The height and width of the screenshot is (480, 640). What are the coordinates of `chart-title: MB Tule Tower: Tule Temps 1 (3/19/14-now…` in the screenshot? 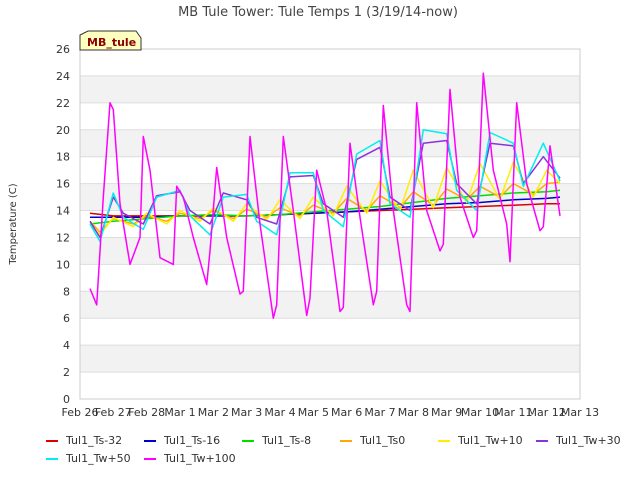 It's located at (318, 12).